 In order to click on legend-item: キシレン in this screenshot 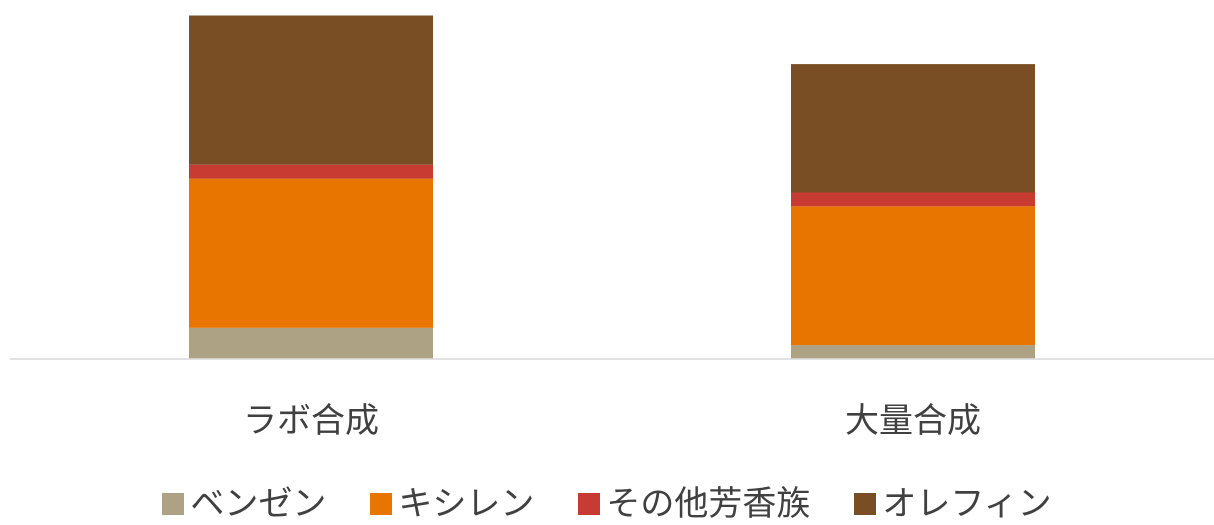, I will do `click(452, 504)`.